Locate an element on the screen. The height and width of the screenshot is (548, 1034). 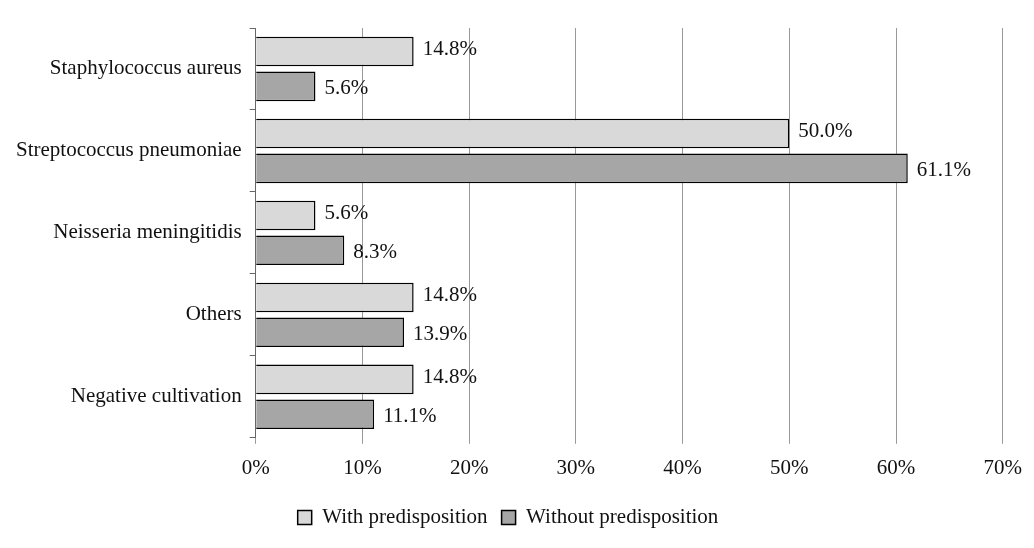
data-label: 11.1% is located at coordinates (410, 414).